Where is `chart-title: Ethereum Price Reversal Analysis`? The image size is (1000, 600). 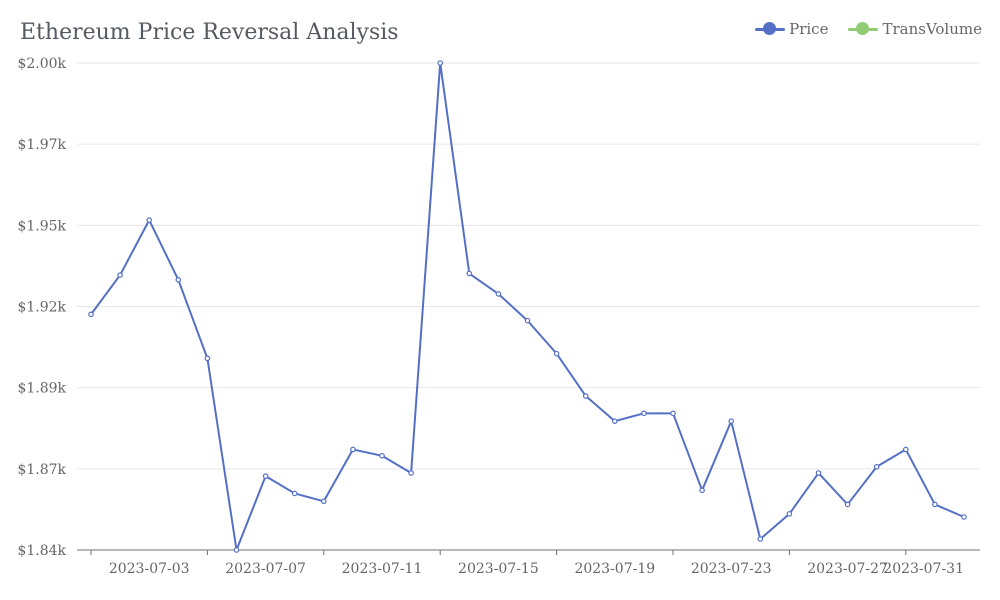
chart-title: Ethereum Price Reversal Analysis is located at coordinates (209, 32).